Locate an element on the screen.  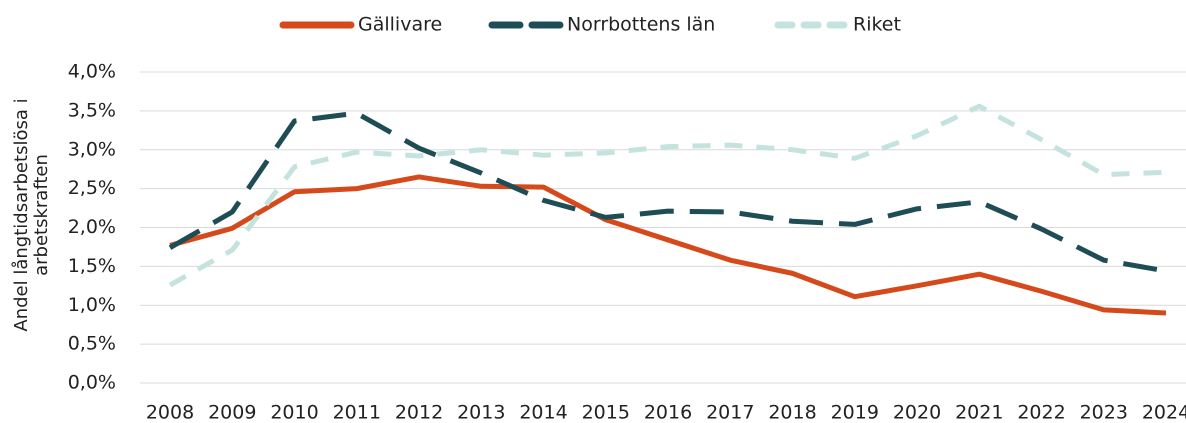
y-tick-label: 3,5% is located at coordinates (92, 110).